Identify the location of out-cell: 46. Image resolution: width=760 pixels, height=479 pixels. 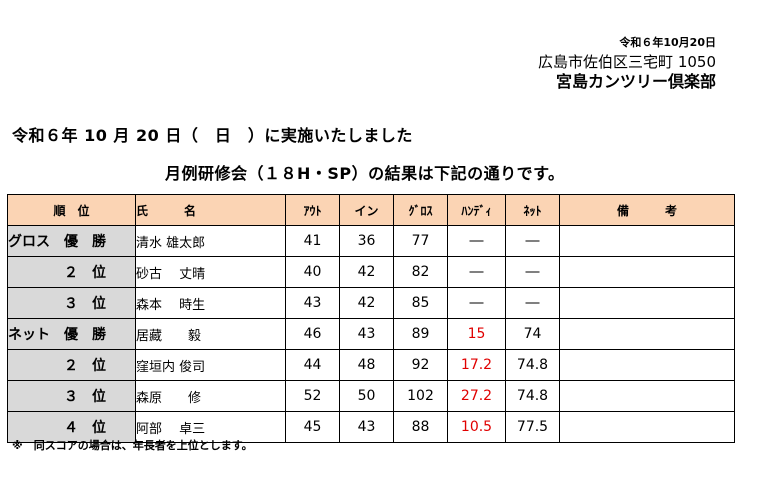
(313, 334).